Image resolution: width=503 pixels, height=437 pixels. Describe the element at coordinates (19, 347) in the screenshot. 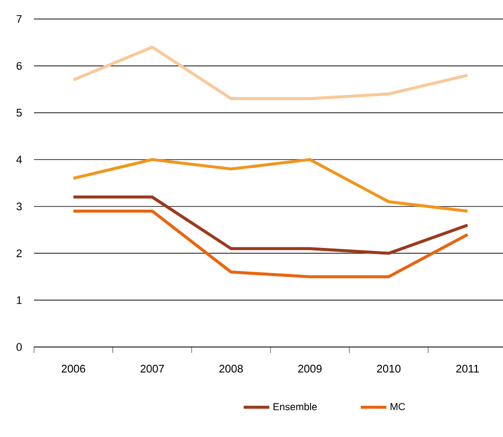

I see `y-tick-label: 0` at that location.